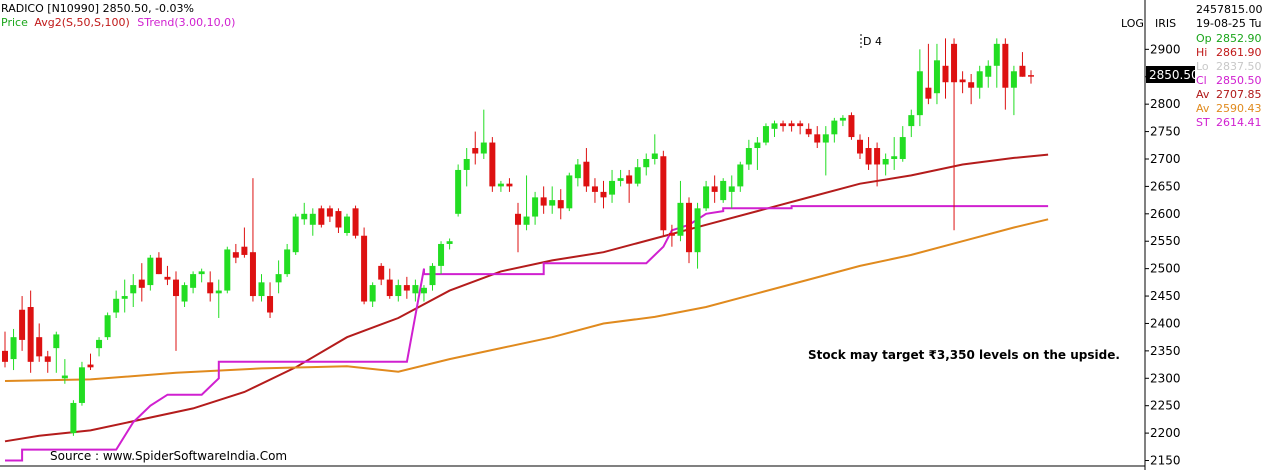 Image resolution: width=1266 pixels, height=470 pixels. I want to click on info-high: Hi 2861.90, so click(1229, 52).